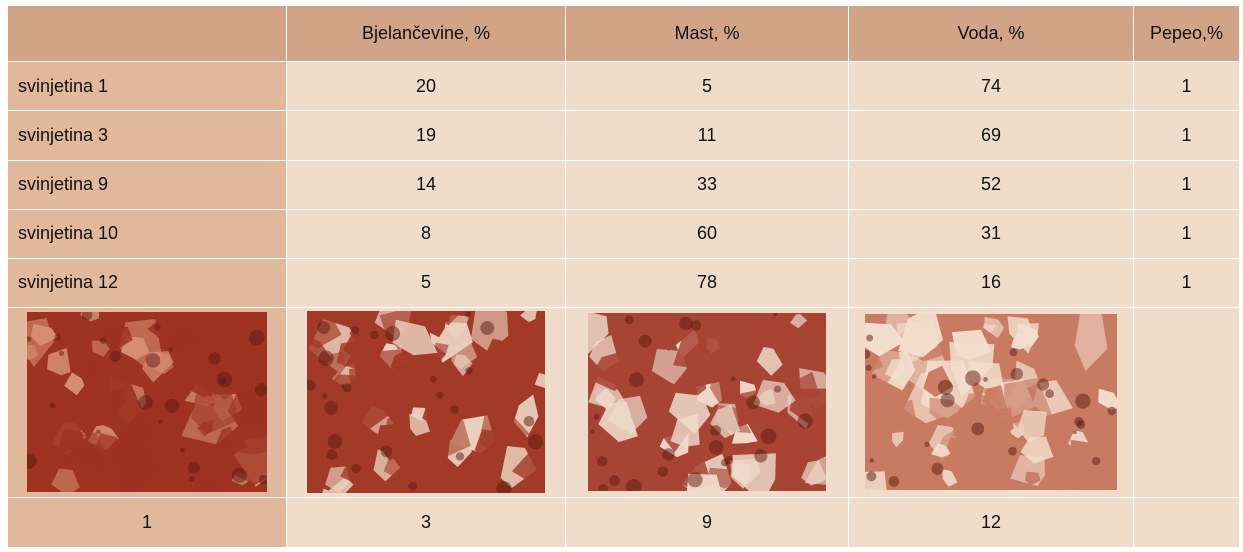  What do you see at coordinates (147, 86) in the screenshot?
I see `row-label: svinjetina 1` at bounding box center [147, 86].